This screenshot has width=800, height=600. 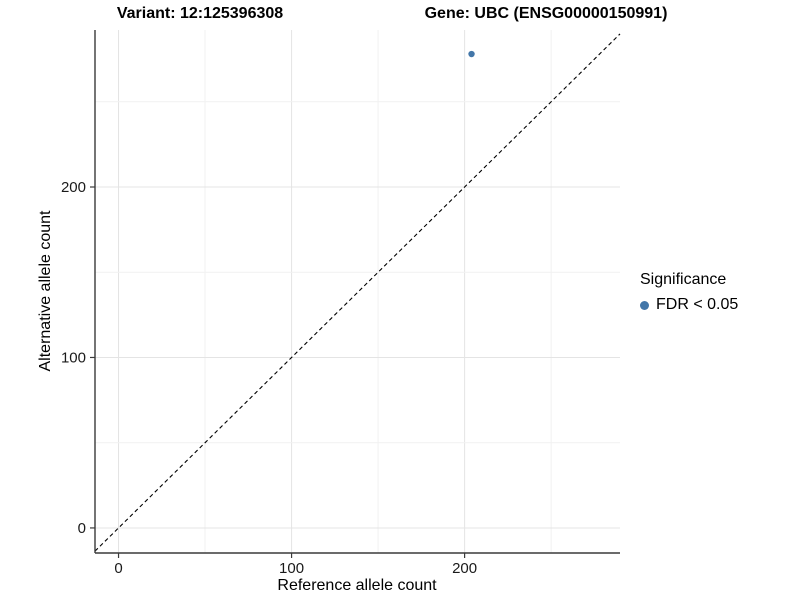 What do you see at coordinates (689, 292) in the screenshot?
I see `legend: Significance FDR < 0.05` at bounding box center [689, 292].